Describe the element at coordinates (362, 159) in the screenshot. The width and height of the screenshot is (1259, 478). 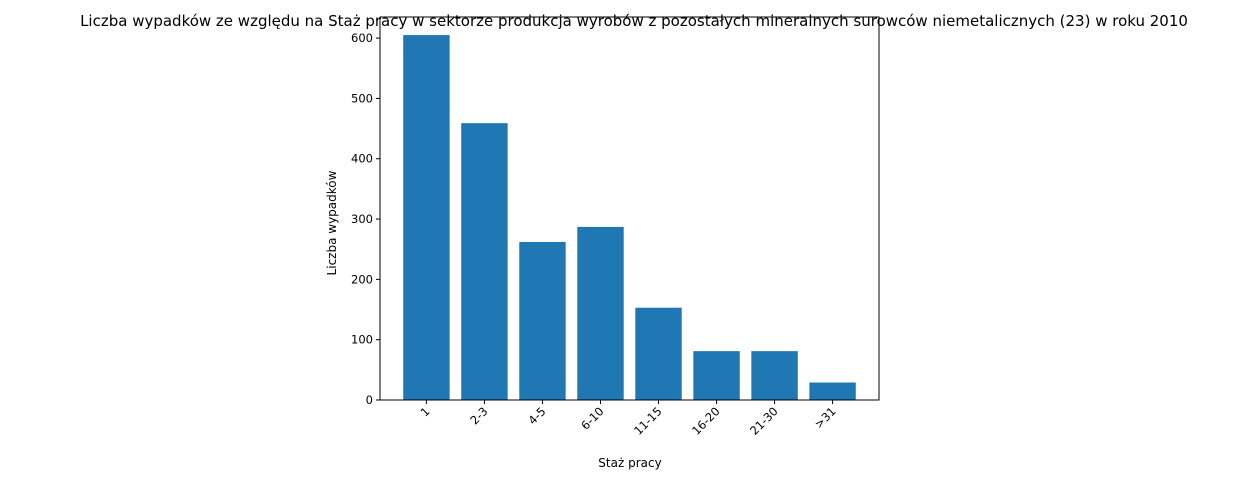
I see `y-tick-label: 400` at that location.